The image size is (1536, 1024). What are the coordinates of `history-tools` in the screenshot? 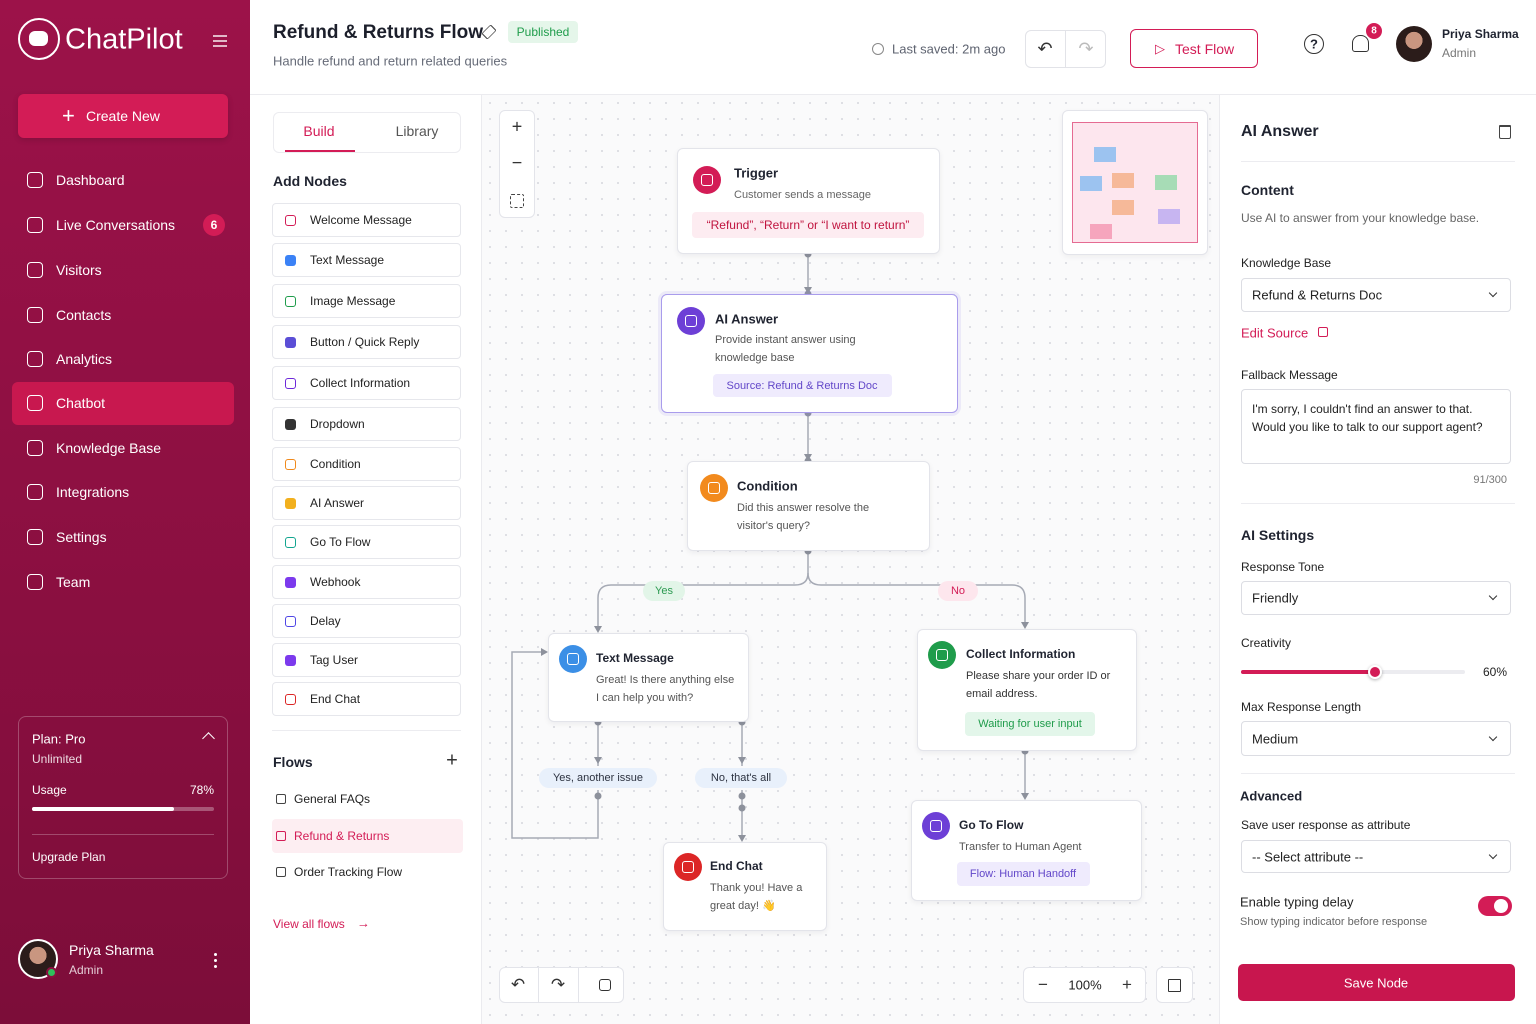 It's located at (561, 985).